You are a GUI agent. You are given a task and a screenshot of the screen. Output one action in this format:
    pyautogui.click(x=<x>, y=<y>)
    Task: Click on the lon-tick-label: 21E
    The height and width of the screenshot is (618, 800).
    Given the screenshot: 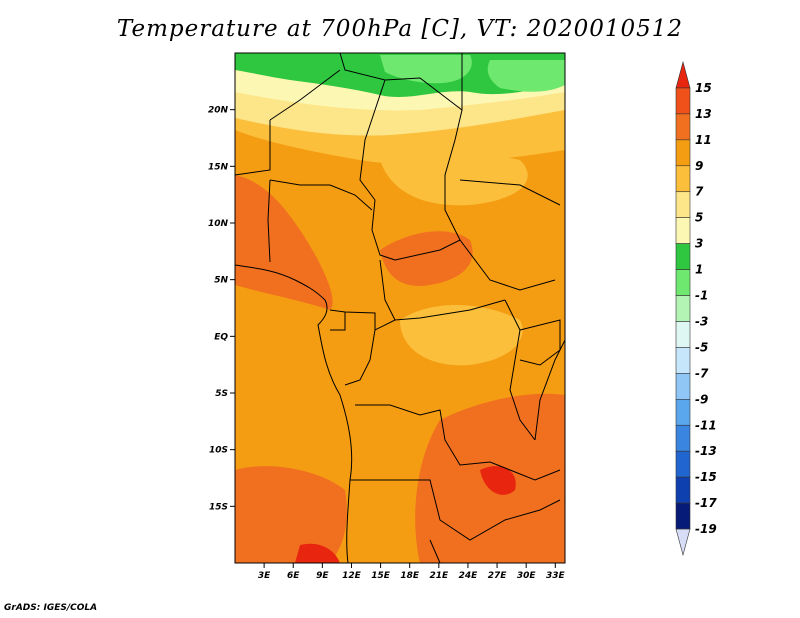 What is the action you would take?
    pyautogui.click(x=439, y=576)
    